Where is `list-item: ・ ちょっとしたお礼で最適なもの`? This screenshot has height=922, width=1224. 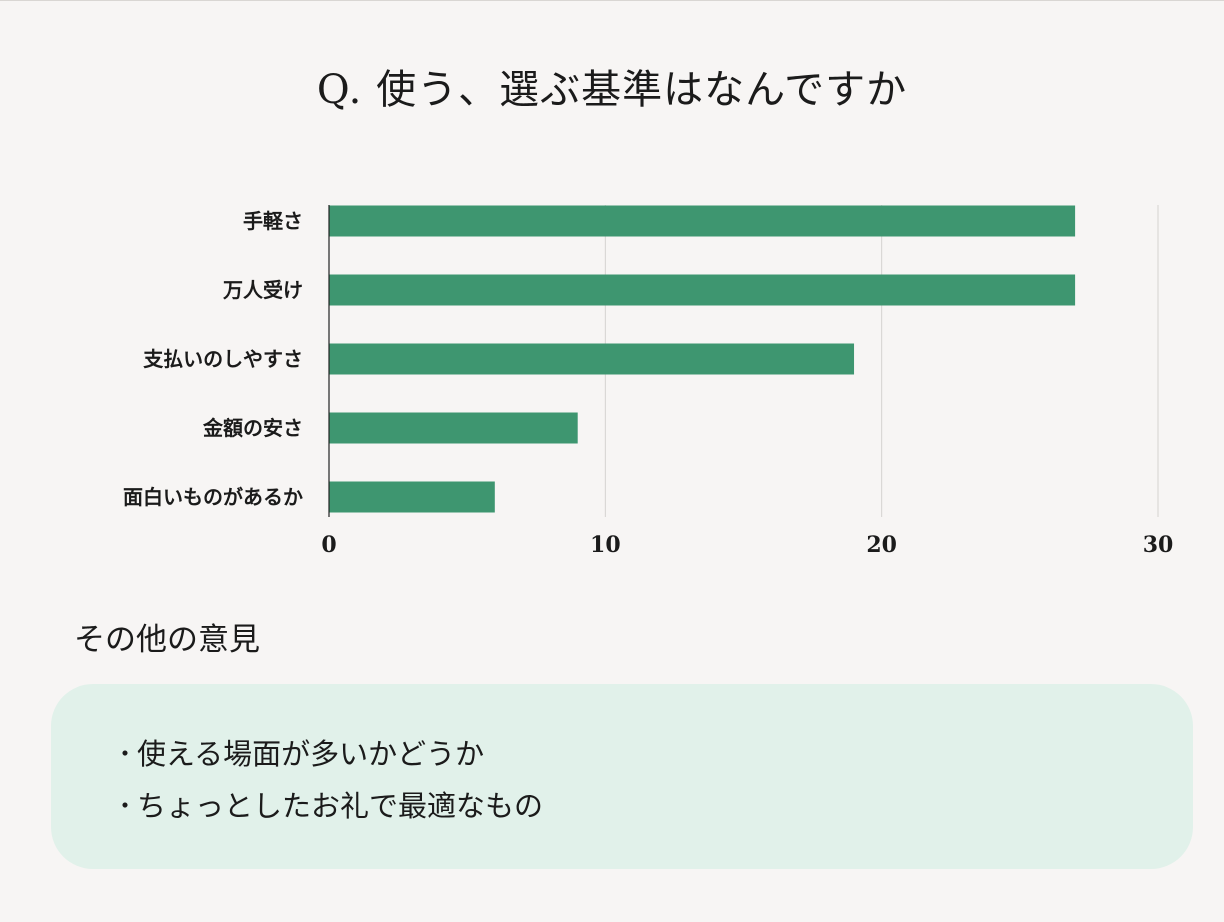
list-item: ・ ちょっとしたお礼で最適なもの is located at coordinates (328, 806).